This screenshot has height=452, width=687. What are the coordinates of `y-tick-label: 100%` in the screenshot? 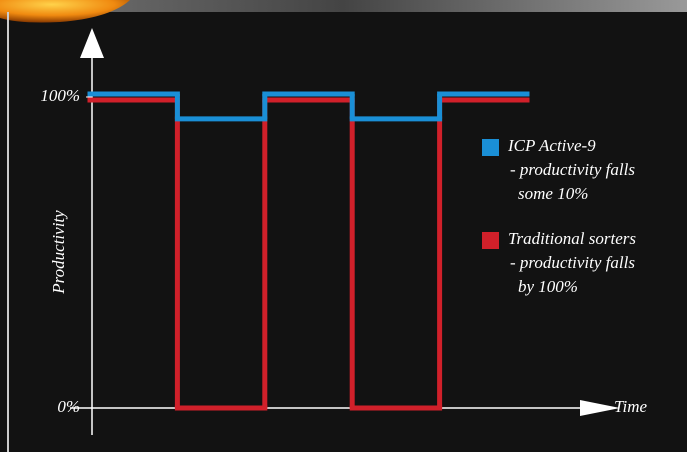 It's located at (60, 95).